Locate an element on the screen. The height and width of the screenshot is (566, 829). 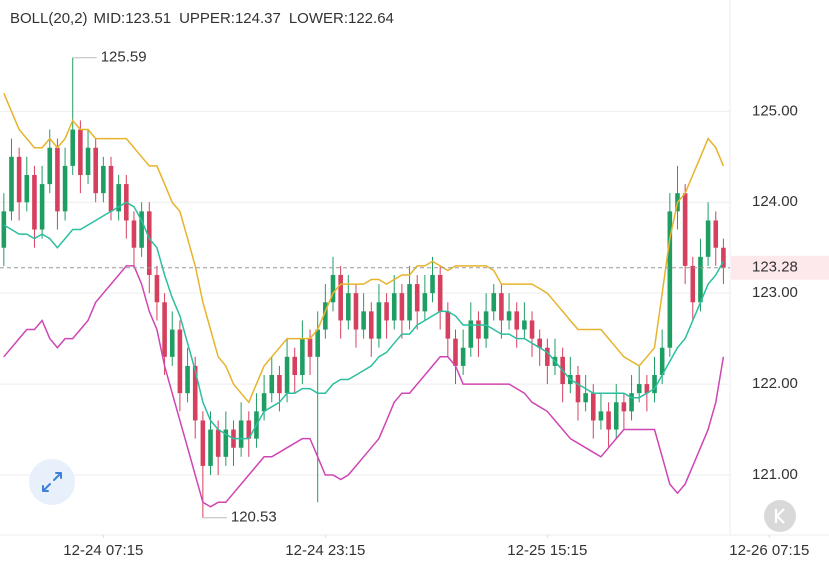
button-bg is located at coordinates (52, 482).